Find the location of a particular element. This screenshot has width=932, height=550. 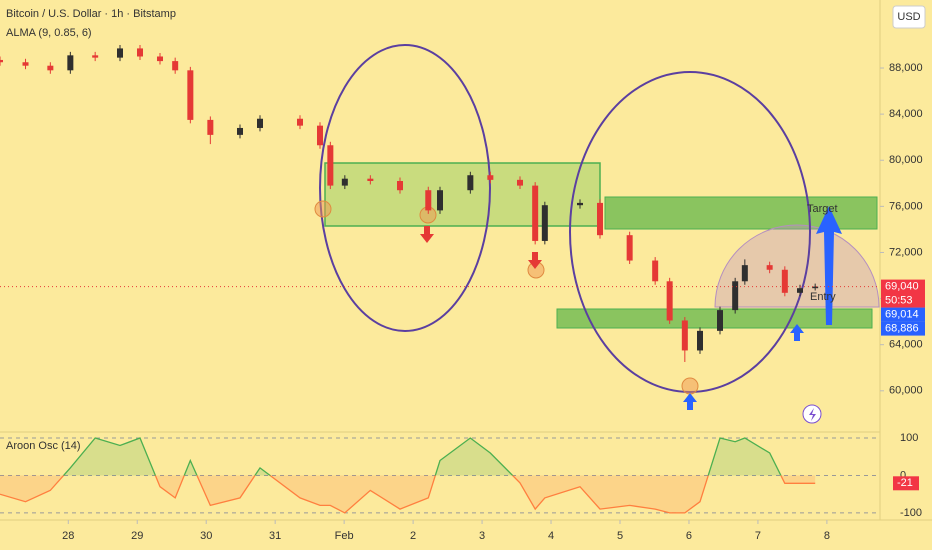

price-tag-label: 69,040 is located at coordinates (902, 286).